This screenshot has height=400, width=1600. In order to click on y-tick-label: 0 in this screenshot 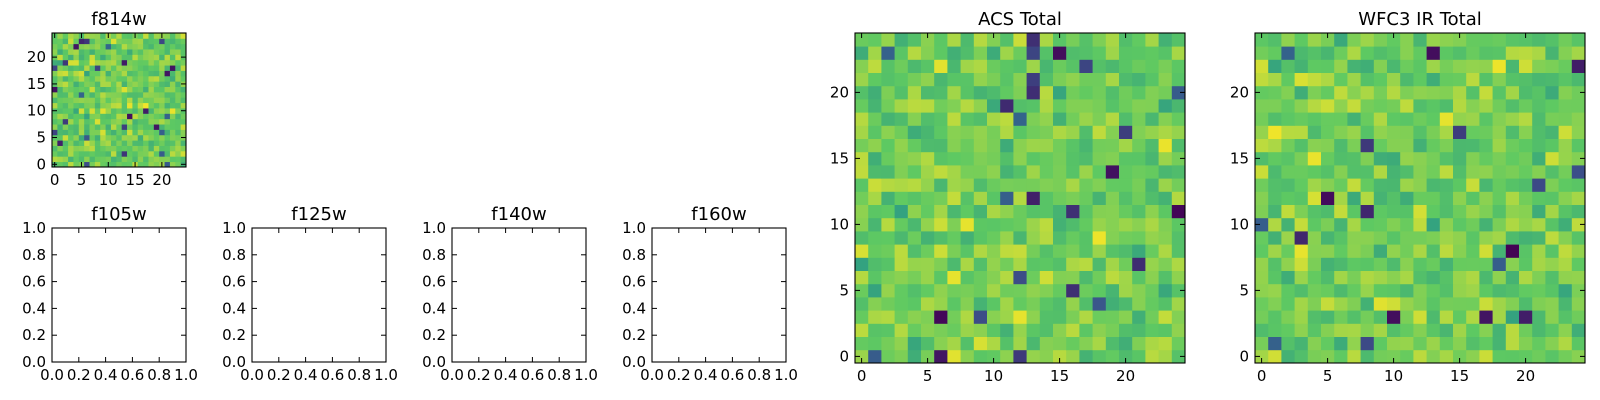, I will do `click(1244, 356)`.